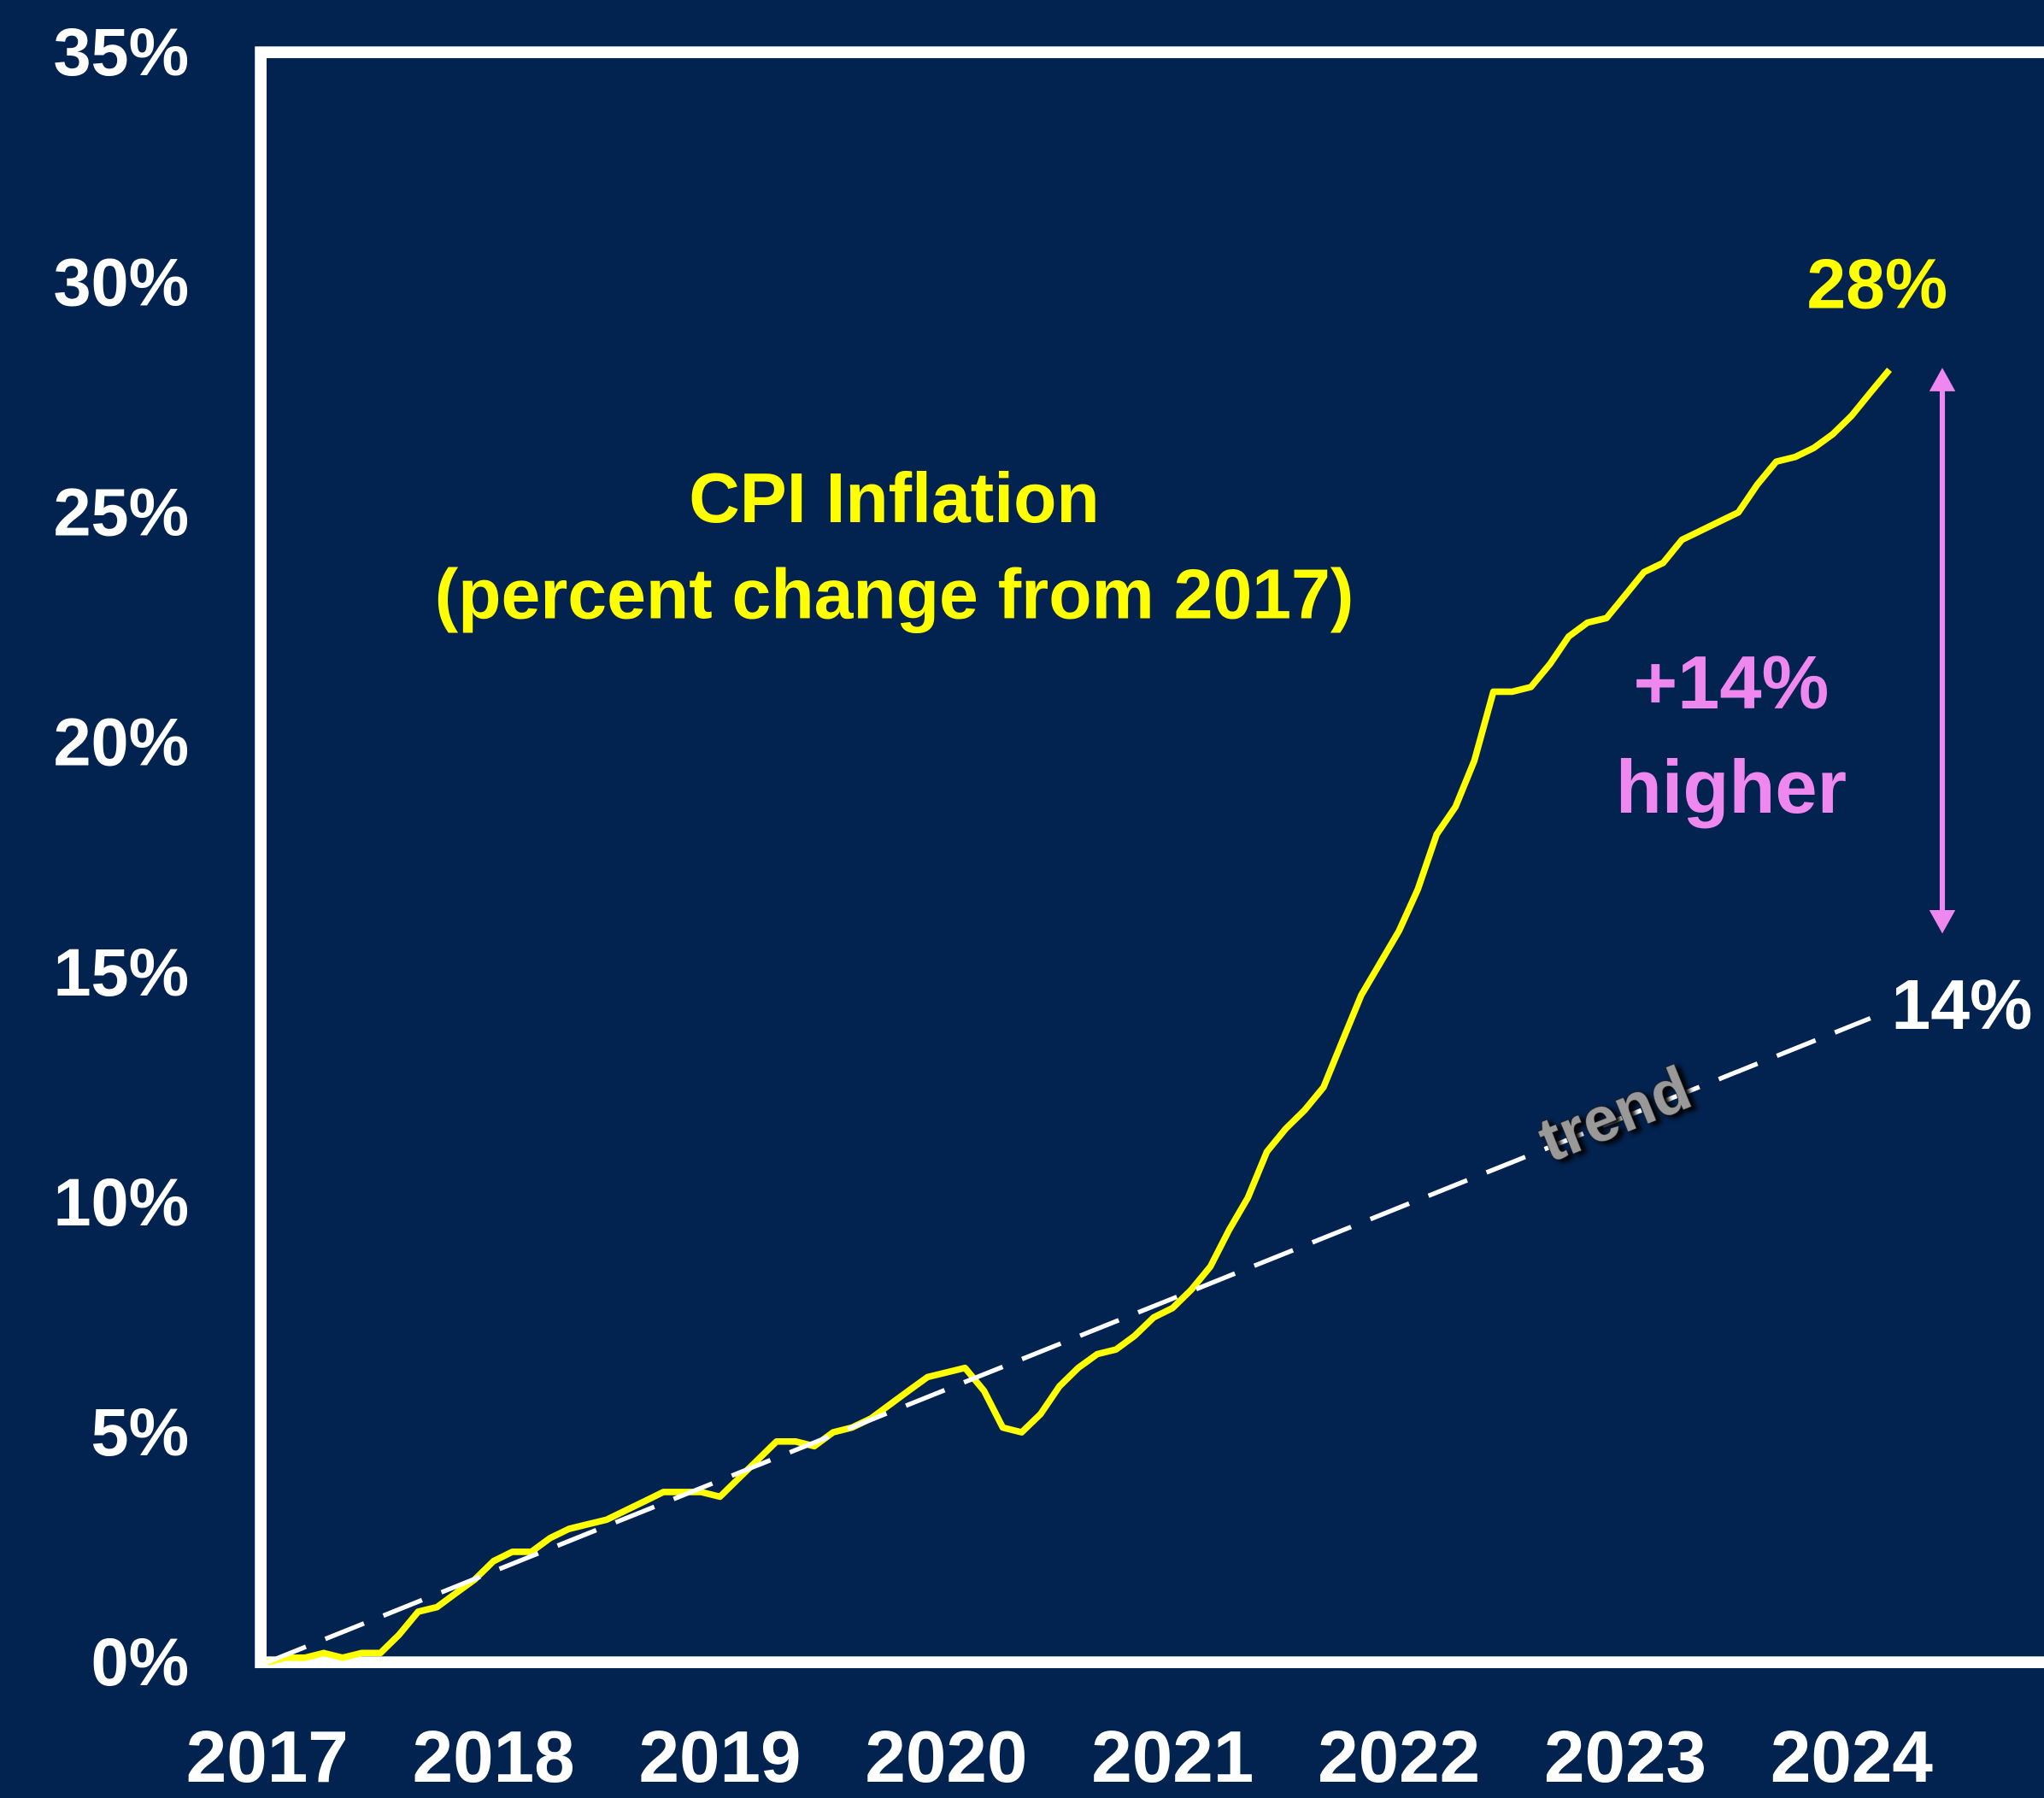 This screenshot has height=1798, width=2044. What do you see at coordinates (1877, 284) in the screenshot?
I see `annotation: 28%` at bounding box center [1877, 284].